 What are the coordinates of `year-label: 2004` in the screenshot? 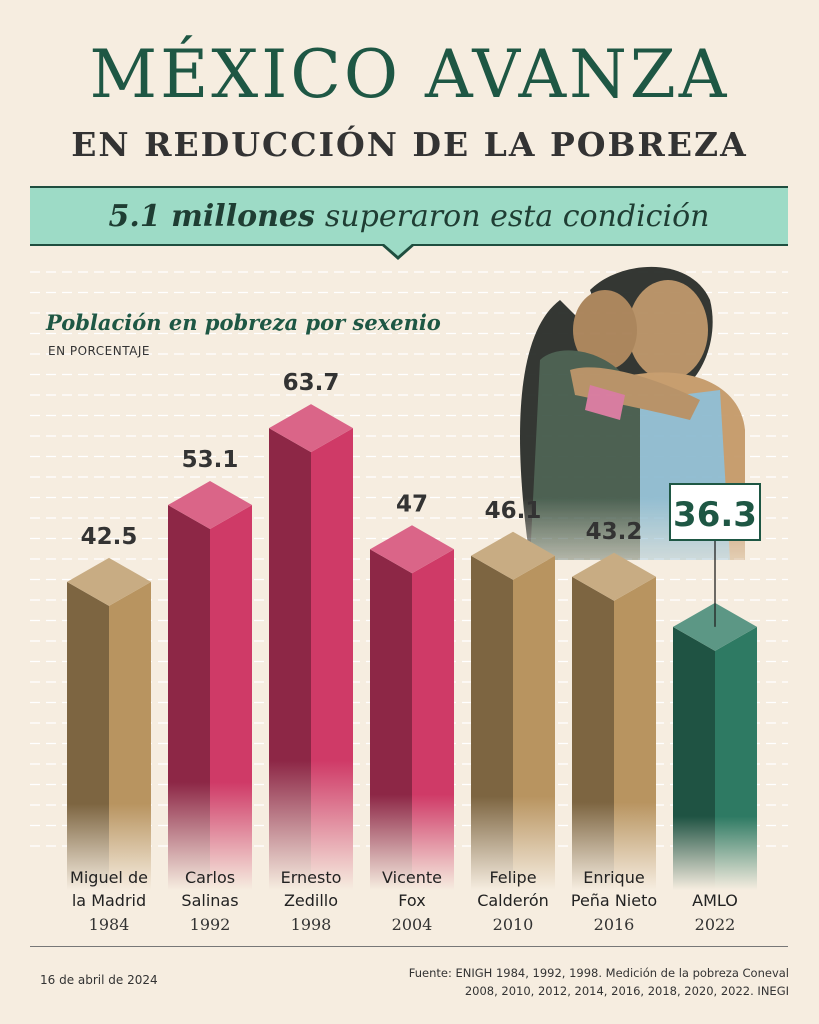 It's located at (412, 924).